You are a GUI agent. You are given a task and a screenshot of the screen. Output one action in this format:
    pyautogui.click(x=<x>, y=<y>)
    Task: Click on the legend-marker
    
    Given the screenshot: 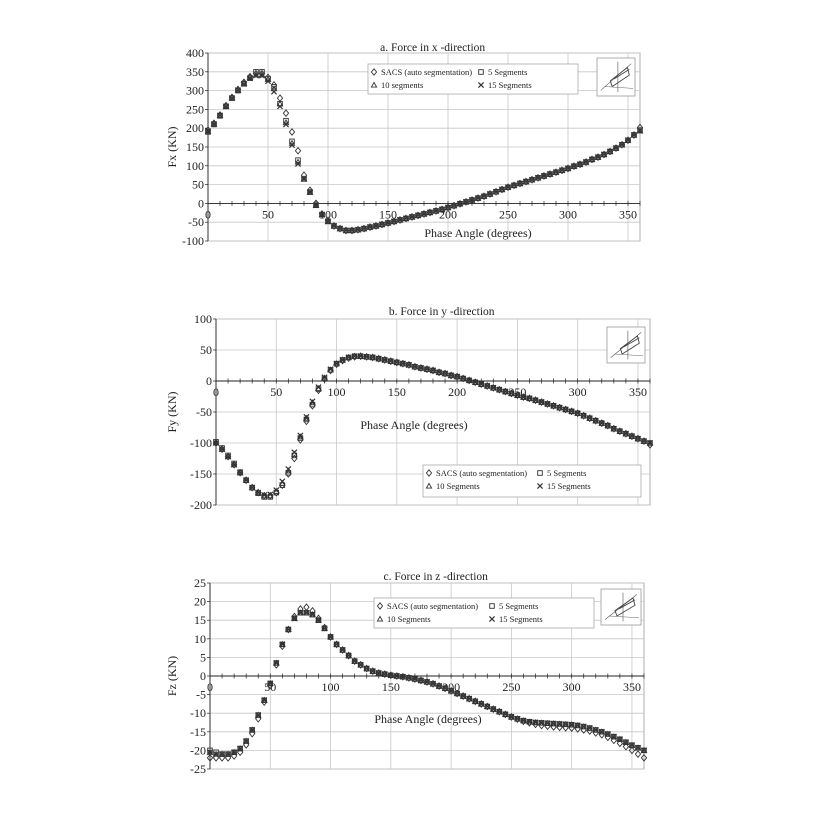 What is the action you would take?
    pyautogui.click(x=492, y=606)
    